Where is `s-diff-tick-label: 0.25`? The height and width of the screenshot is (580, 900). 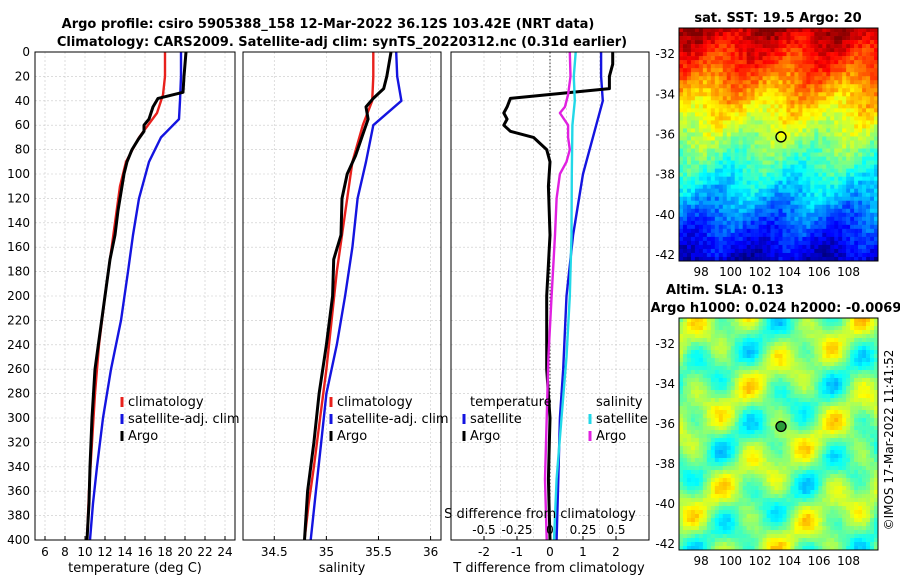 s-diff-tick-label: 0.25 is located at coordinates (583, 530).